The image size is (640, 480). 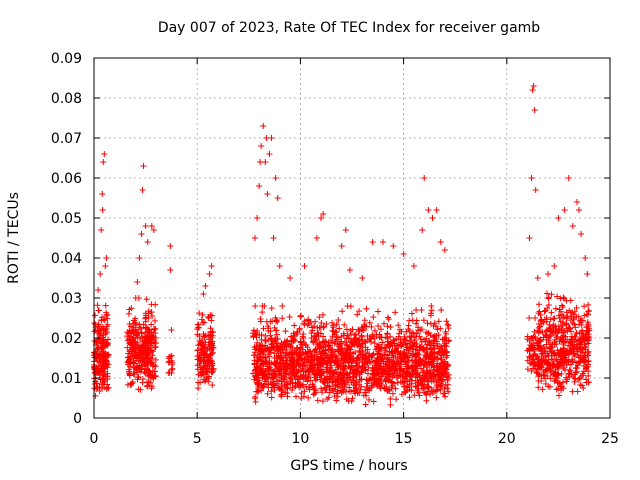 What do you see at coordinates (404, 439) in the screenshot?
I see `x-tick-label: 15` at bounding box center [404, 439].